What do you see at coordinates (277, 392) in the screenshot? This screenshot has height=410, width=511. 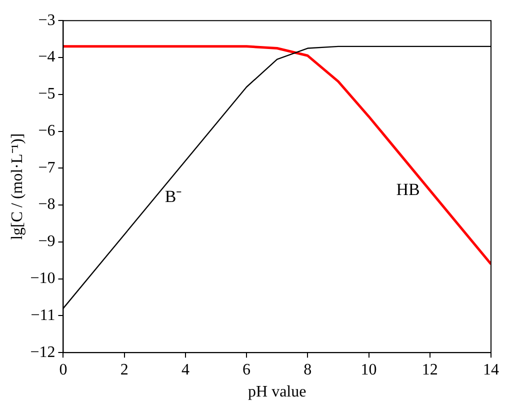 I see `x-axis-title: pH value` at bounding box center [277, 392].